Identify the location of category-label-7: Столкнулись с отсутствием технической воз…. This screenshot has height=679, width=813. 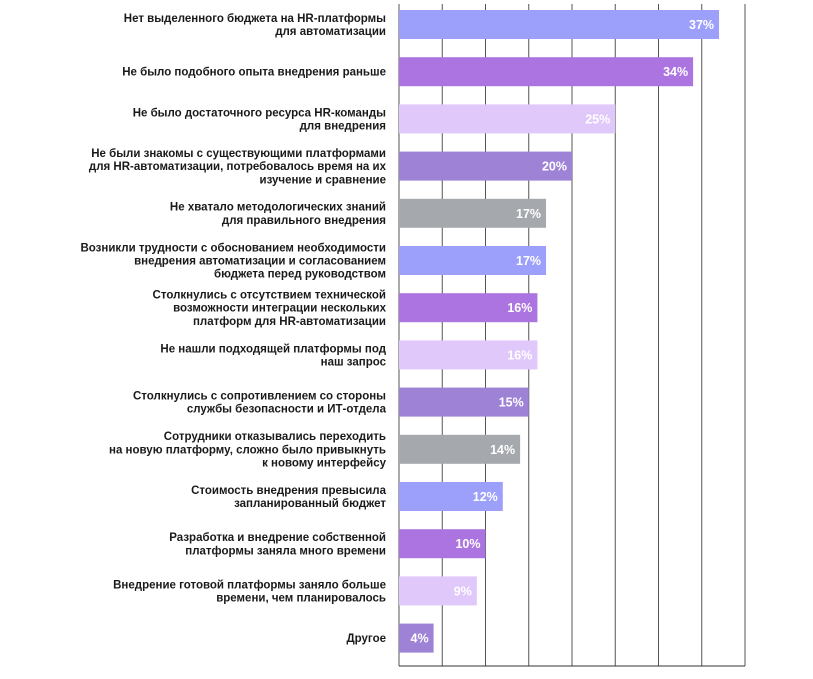
(270, 309).